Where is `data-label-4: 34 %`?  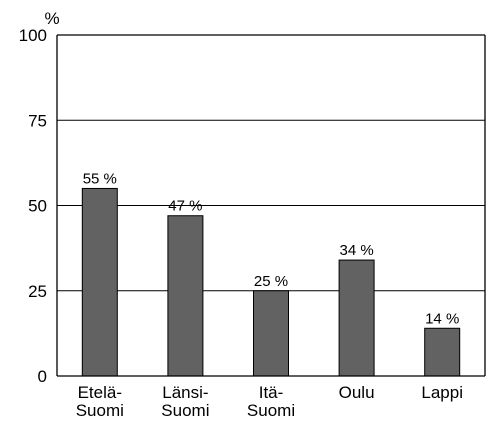
data-label-4: 34 % is located at coordinates (356, 250).